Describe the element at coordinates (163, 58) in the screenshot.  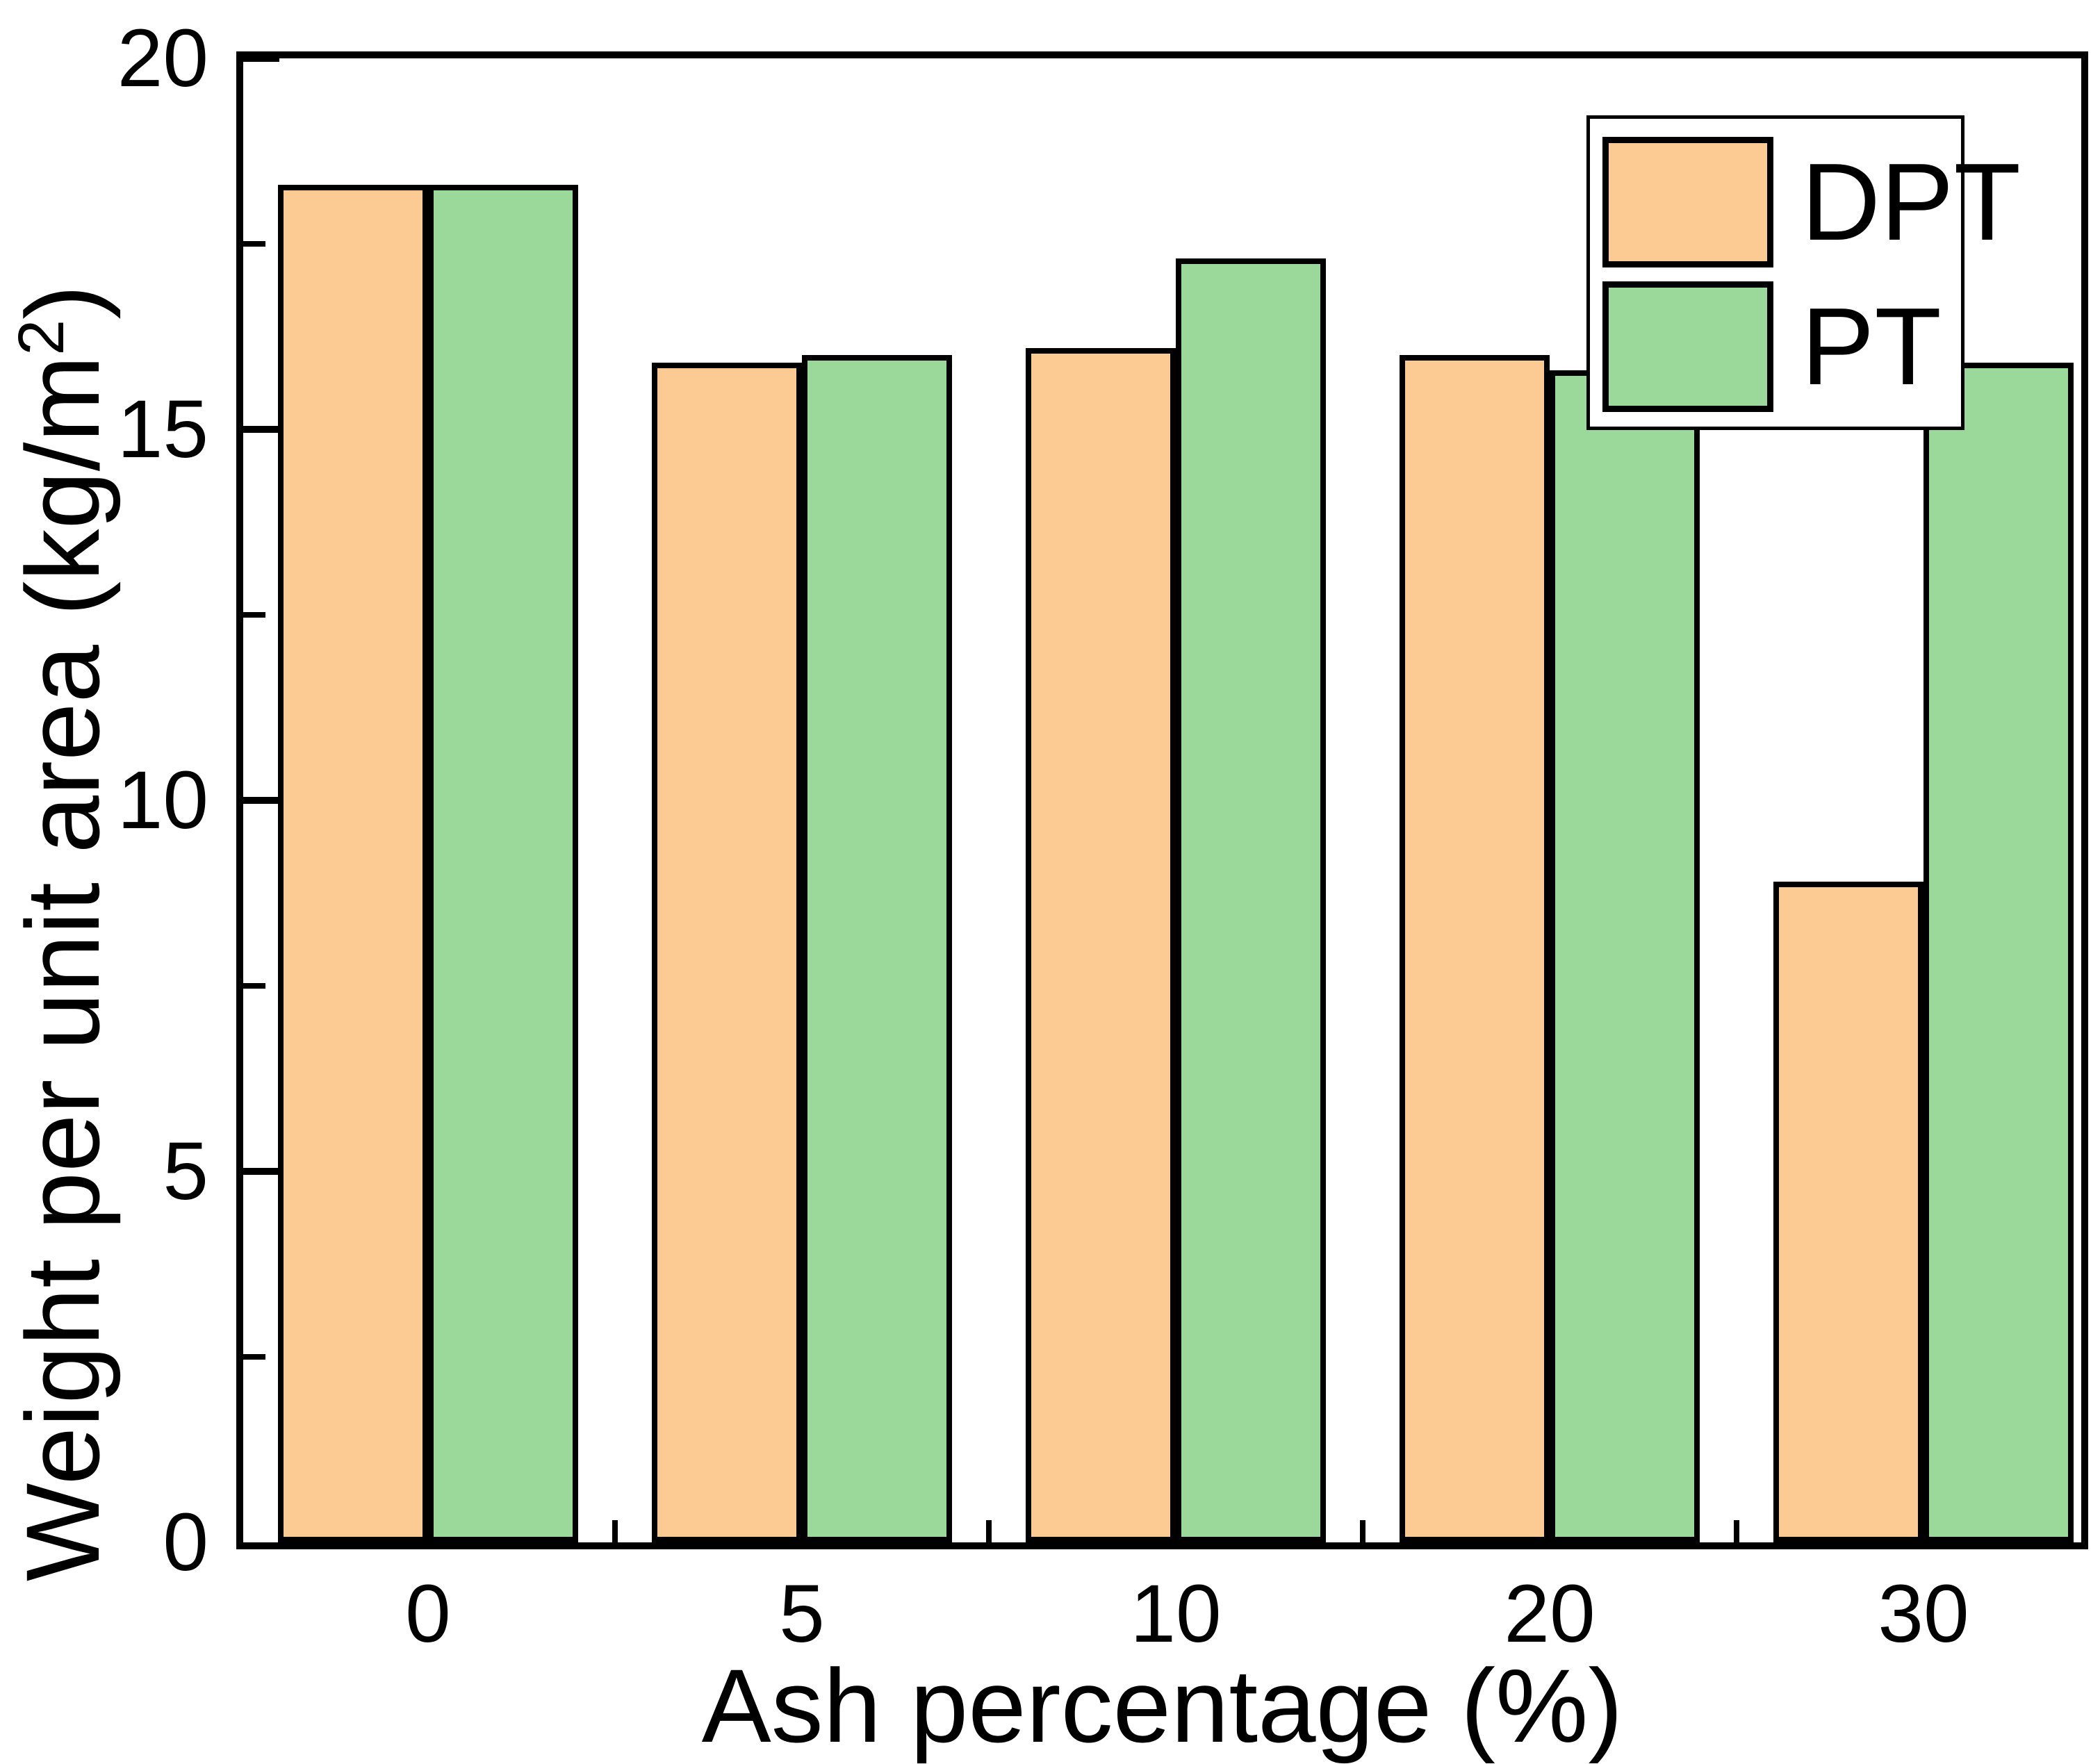
I see `y-tick-label-20: 20` at that location.